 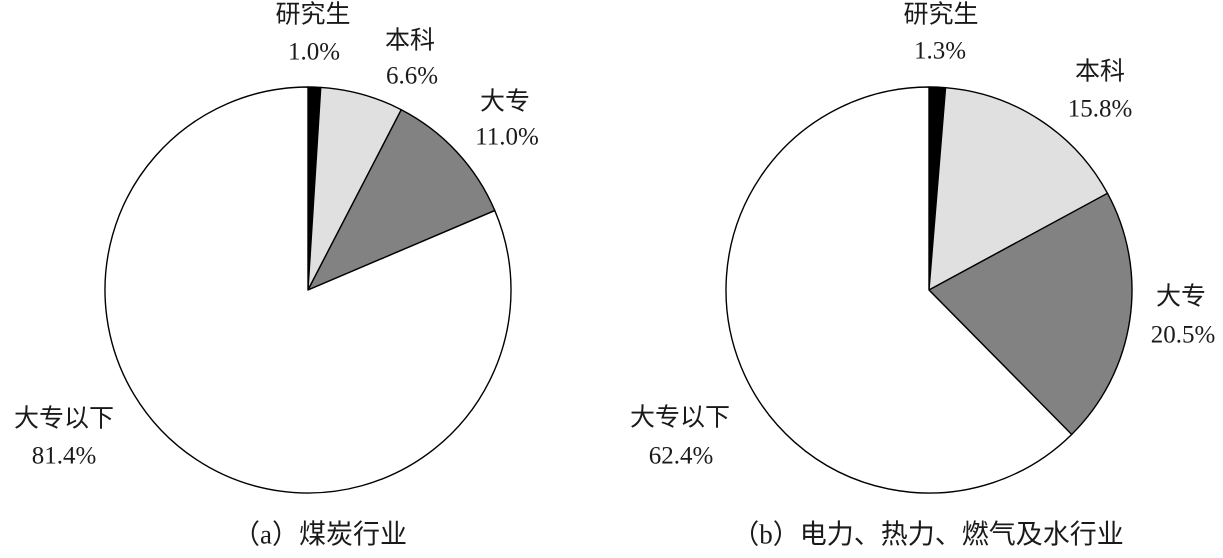 What do you see at coordinates (940, 51) in the screenshot?
I see `slice-value-graduate-b: 1.3%` at bounding box center [940, 51].